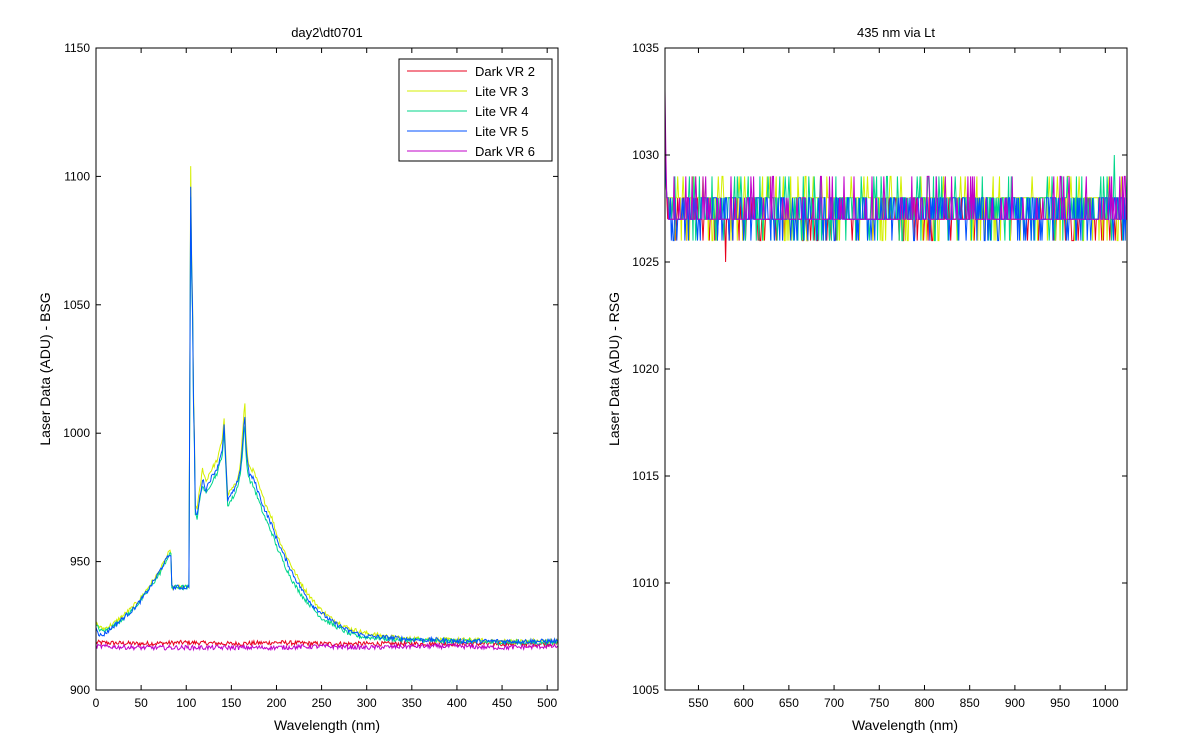 This screenshot has height=750, width=1200. Describe the element at coordinates (186, 703) in the screenshot. I see `x-tick-label: 100` at that location.